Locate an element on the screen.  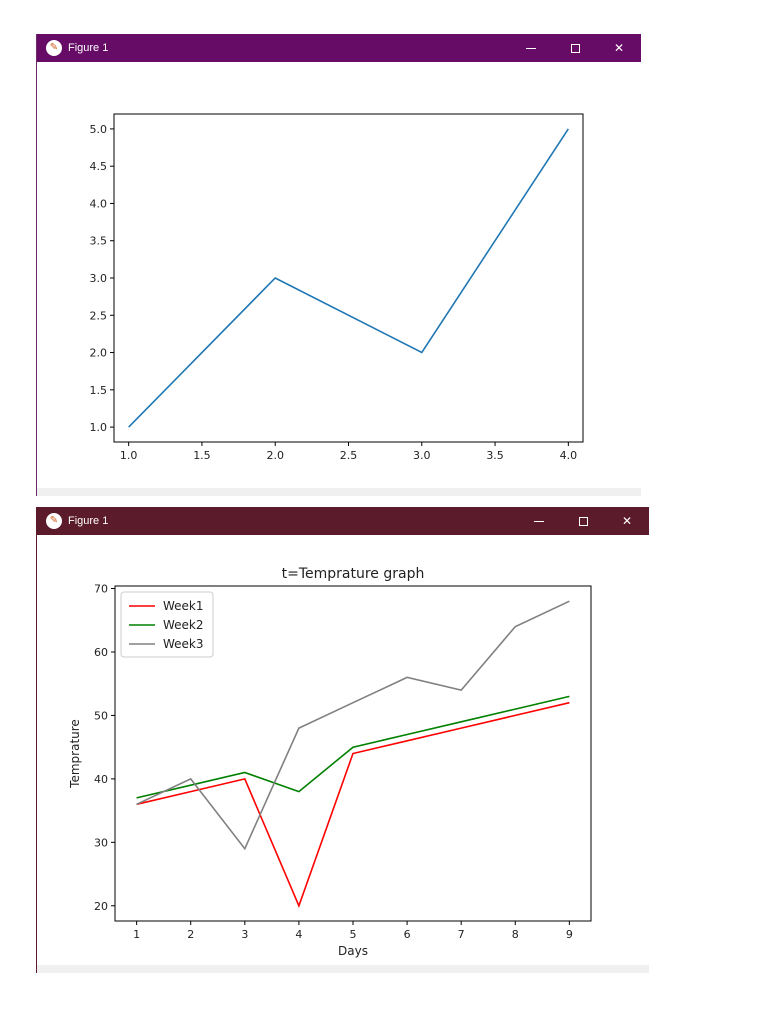
chart-title: t=Temprature graph is located at coordinates (353, 574).